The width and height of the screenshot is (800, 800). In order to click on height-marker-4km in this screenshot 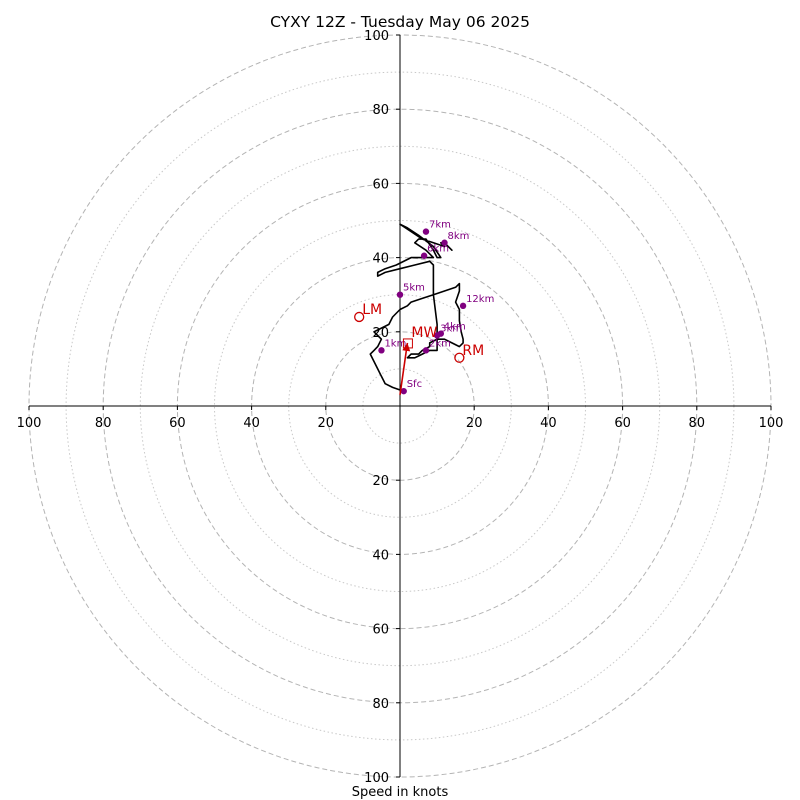, I will do `click(441, 333)`.